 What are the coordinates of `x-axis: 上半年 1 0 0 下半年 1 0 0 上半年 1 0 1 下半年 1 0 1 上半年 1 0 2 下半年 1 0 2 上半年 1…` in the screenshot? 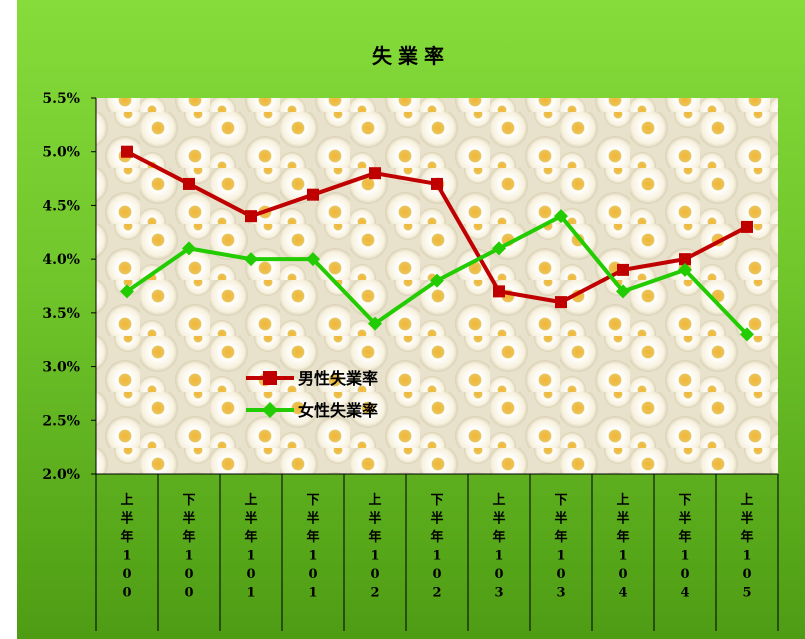 It's located at (436, 547).